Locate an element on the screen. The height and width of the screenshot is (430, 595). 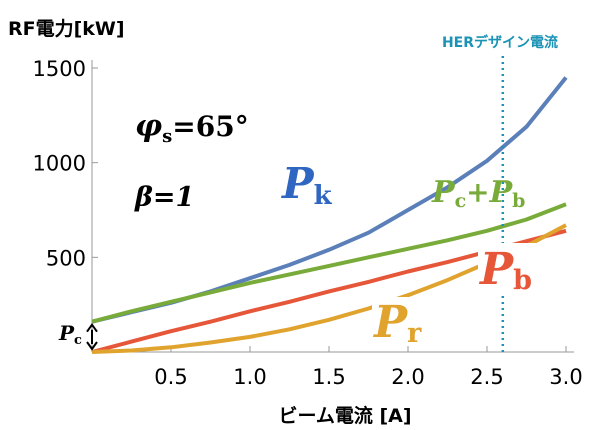
pcb-plus: + is located at coordinates (477, 192).